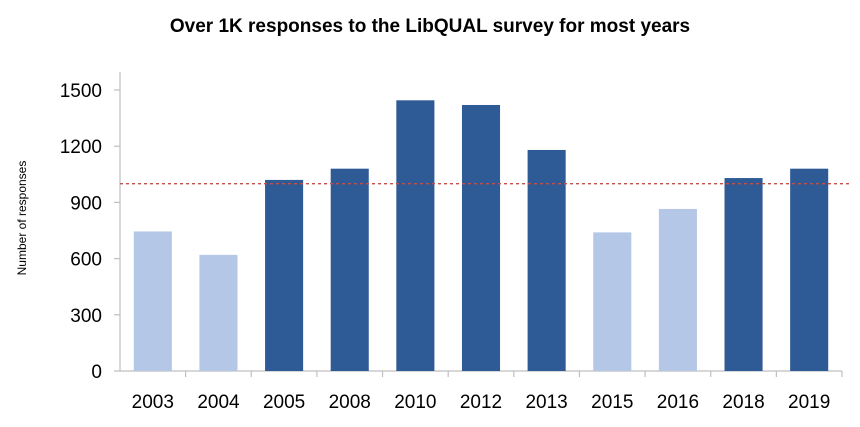 The height and width of the screenshot is (427, 860). What do you see at coordinates (415, 402) in the screenshot?
I see `x-tick-label-2010: 2010` at bounding box center [415, 402].